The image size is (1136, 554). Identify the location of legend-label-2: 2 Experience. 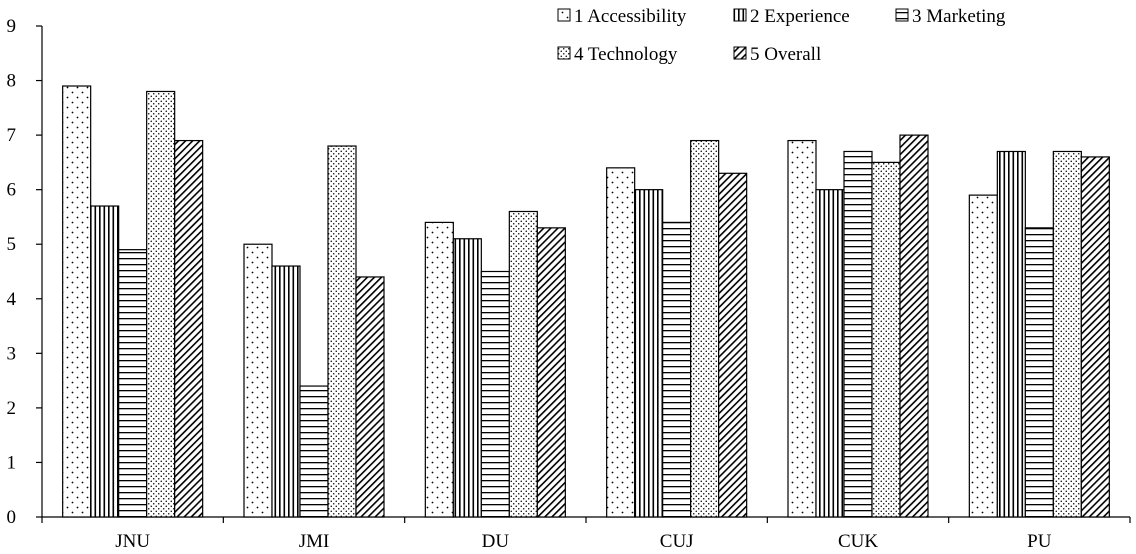
(800, 16).